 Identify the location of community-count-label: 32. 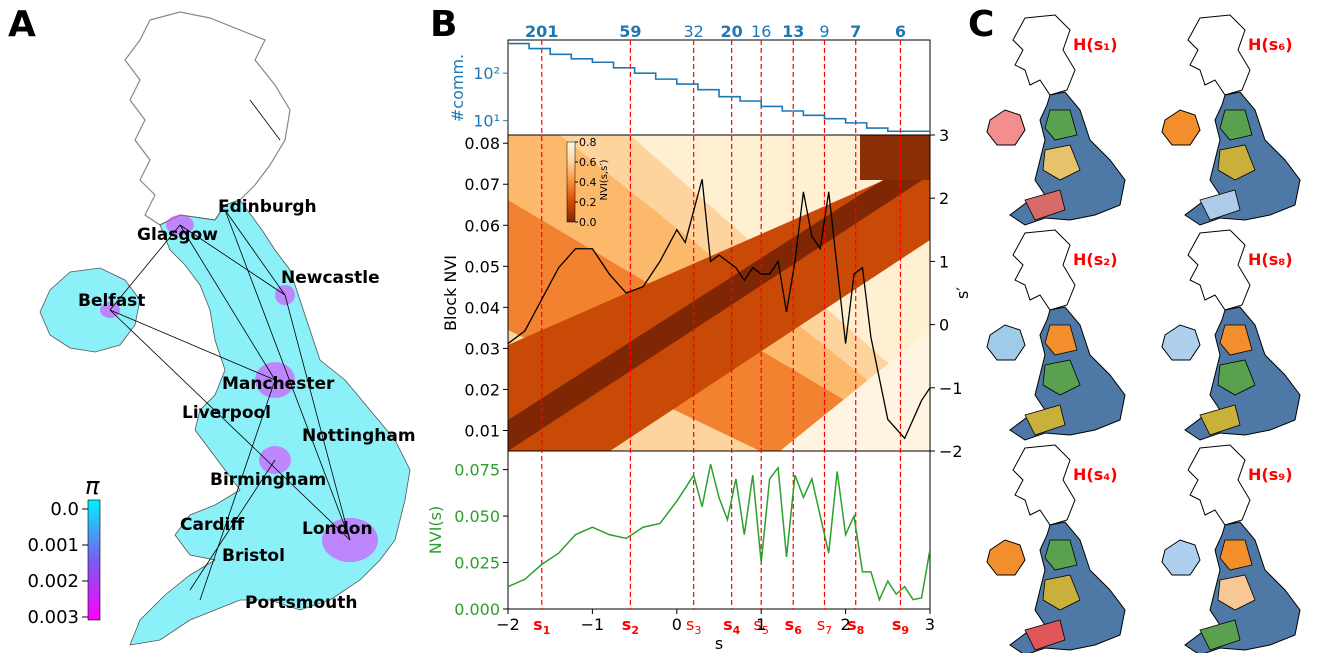
(694, 31).